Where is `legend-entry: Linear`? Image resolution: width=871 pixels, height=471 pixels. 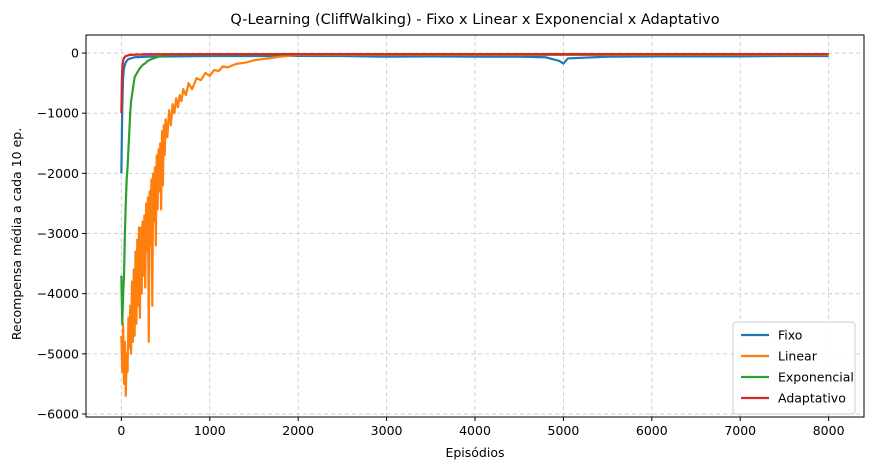
legend-entry: Linear is located at coordinates (798, 356).